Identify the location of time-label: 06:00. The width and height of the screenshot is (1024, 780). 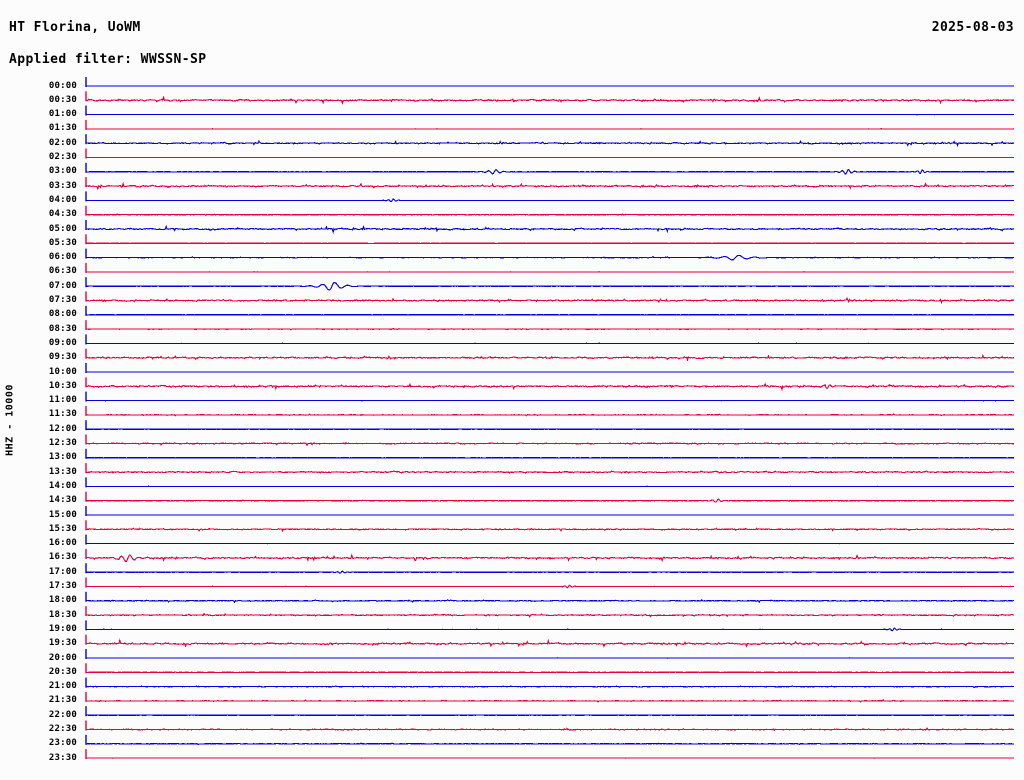
(62, 257).